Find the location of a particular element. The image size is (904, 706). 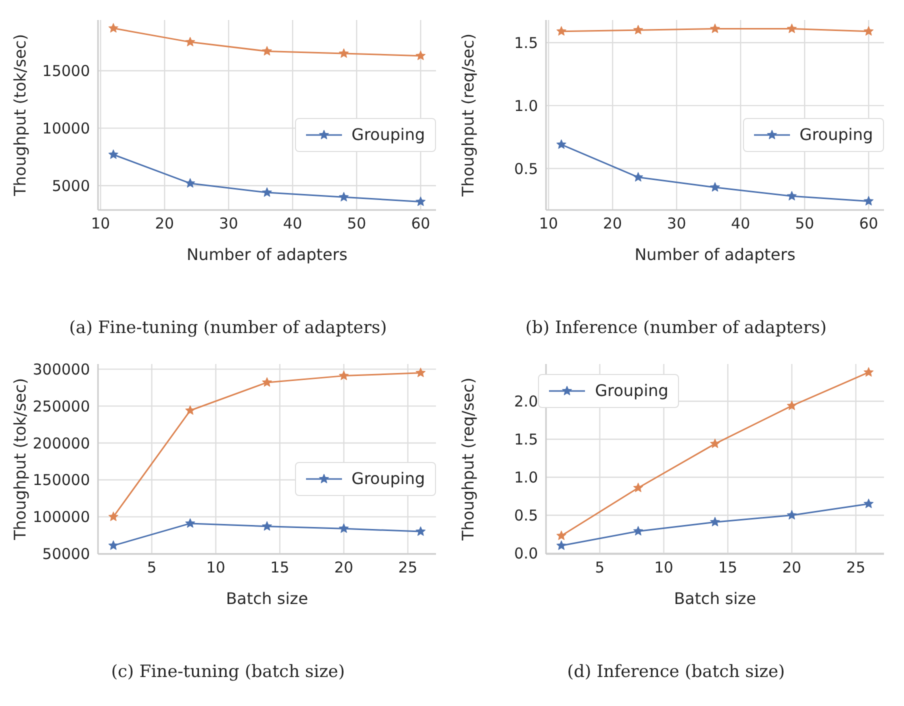

text: (a) Fine-tuning (number of adapters) is located at coordinates (228, 328).